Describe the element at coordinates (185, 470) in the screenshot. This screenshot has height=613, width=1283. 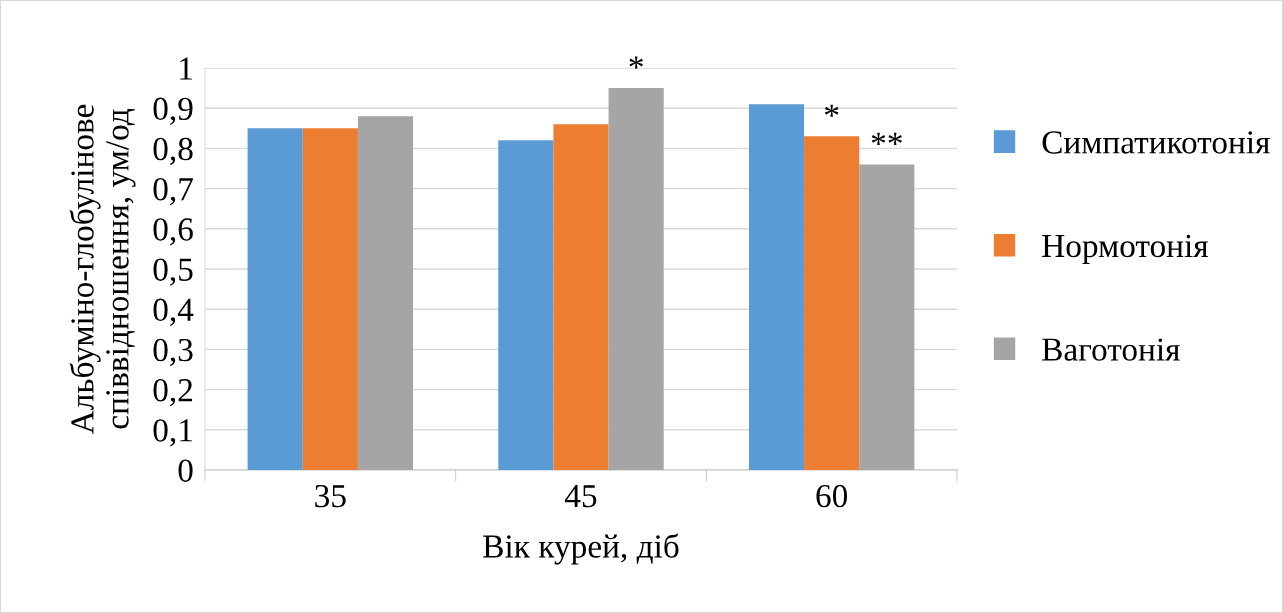
I see `y-tick-label: 0` at that location.